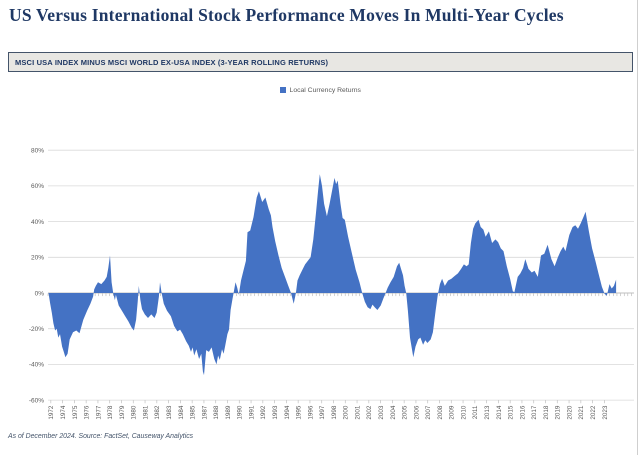 Image resolution: width=641 pixels, height=455 pixels. Describe the element at coordinates (37, 151) in the screenshot. I see `svg-text: 80%` at that location.